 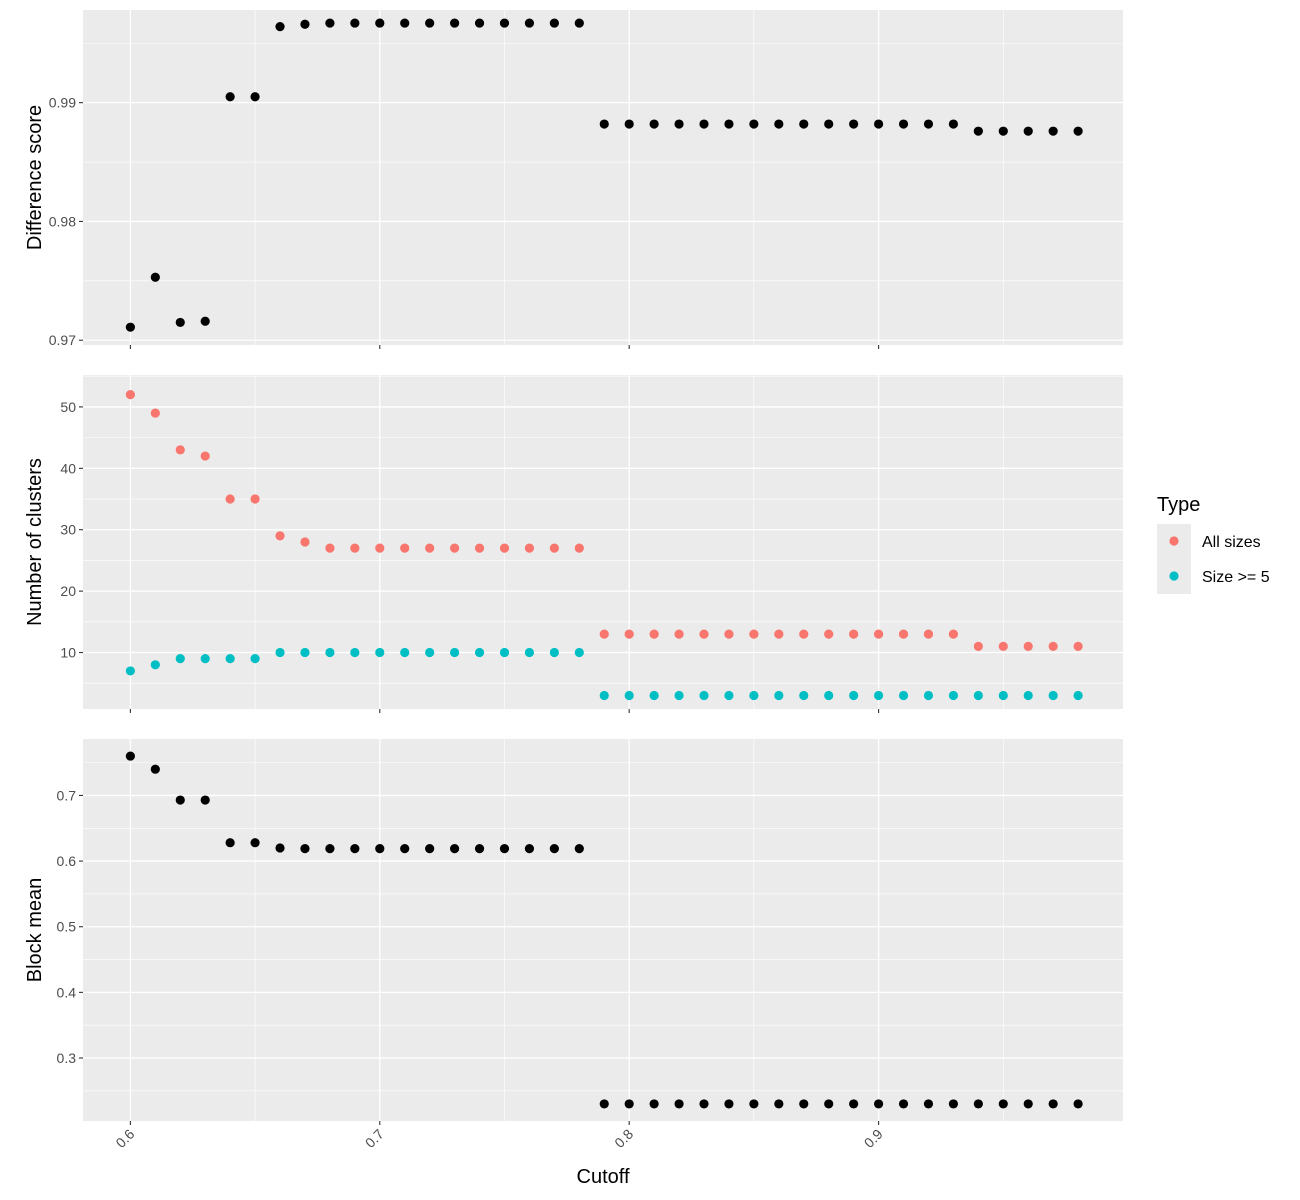 I want to click on y-axis-title: Block mean, so click(x=35, y=930).